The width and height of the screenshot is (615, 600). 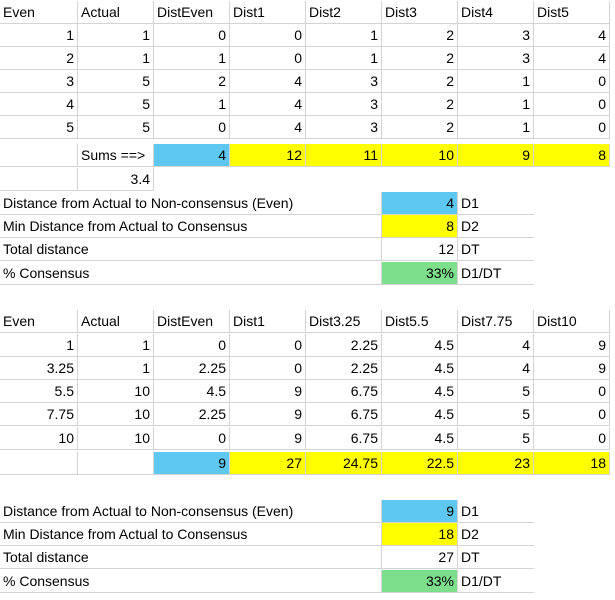 What do you see at coordinates (420, 12) in the screenshot?
I see `header-cell-dist3: Dist3` at bounding box center [420, 12].